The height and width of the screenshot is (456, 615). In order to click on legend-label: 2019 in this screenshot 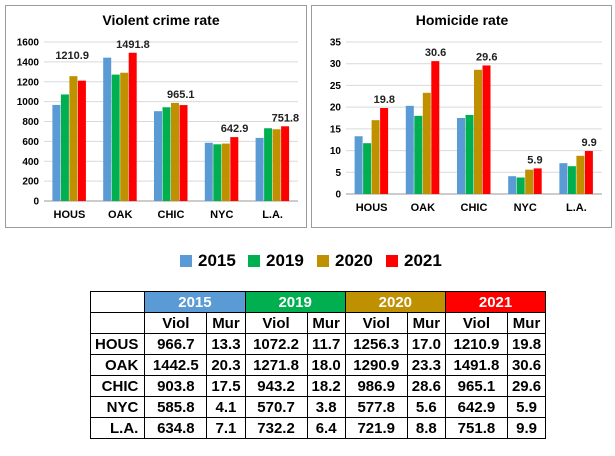, I will do `click(285, 260)`.